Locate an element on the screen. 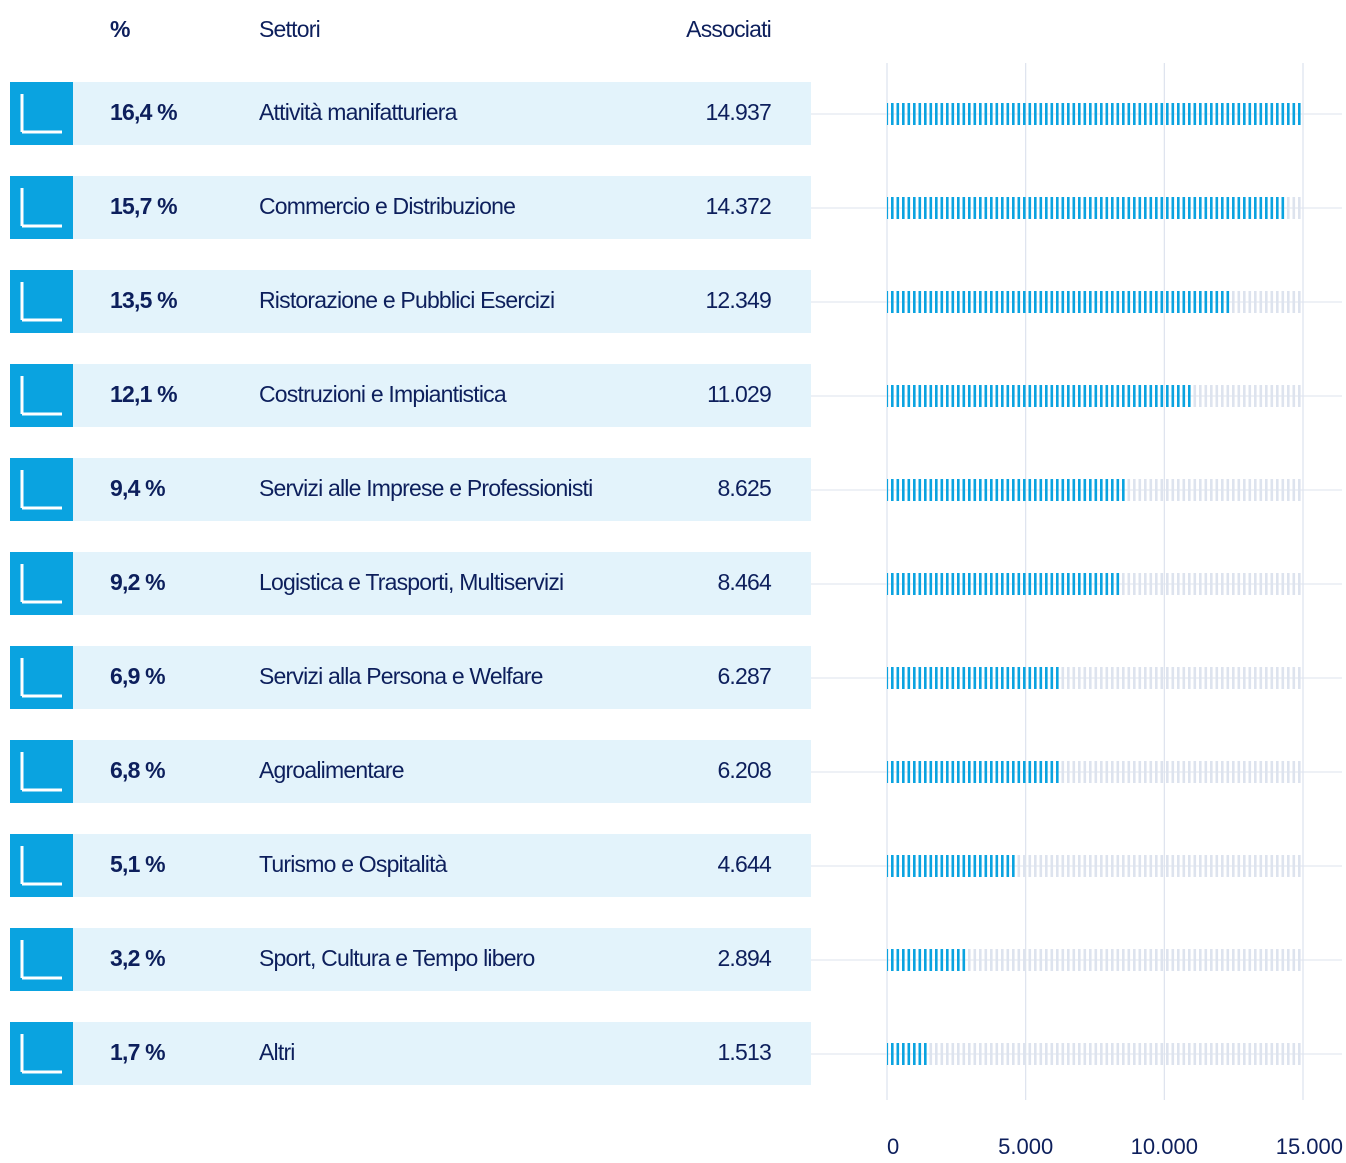 The height and width of the screenshot is (1163, 1346). sector-label: Sport, Cultura e Tempo libero is located at coordinates (397, 958).